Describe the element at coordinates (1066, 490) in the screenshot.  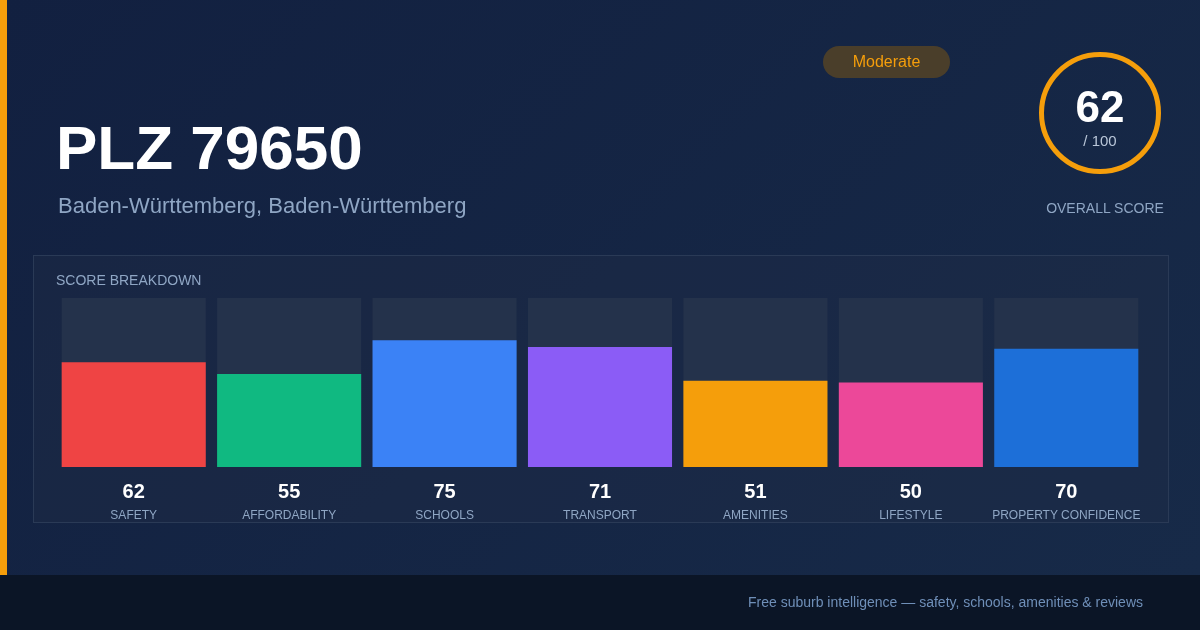
I see `data-label: 70` at that location.